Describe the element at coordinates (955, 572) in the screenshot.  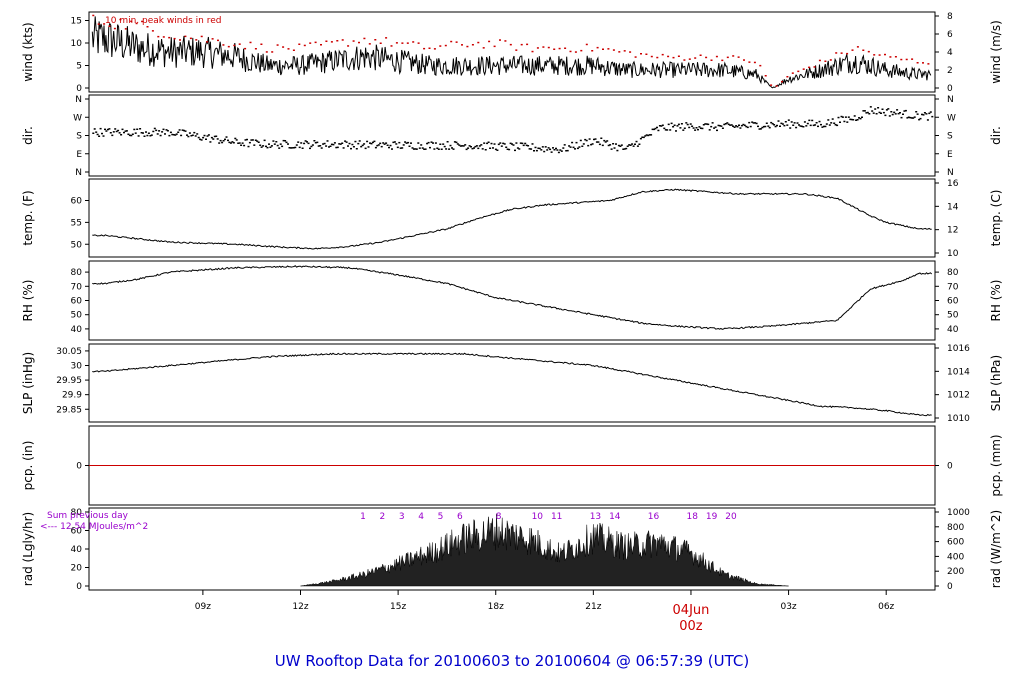
I see `rad-y2tick-label: 200` at that location.